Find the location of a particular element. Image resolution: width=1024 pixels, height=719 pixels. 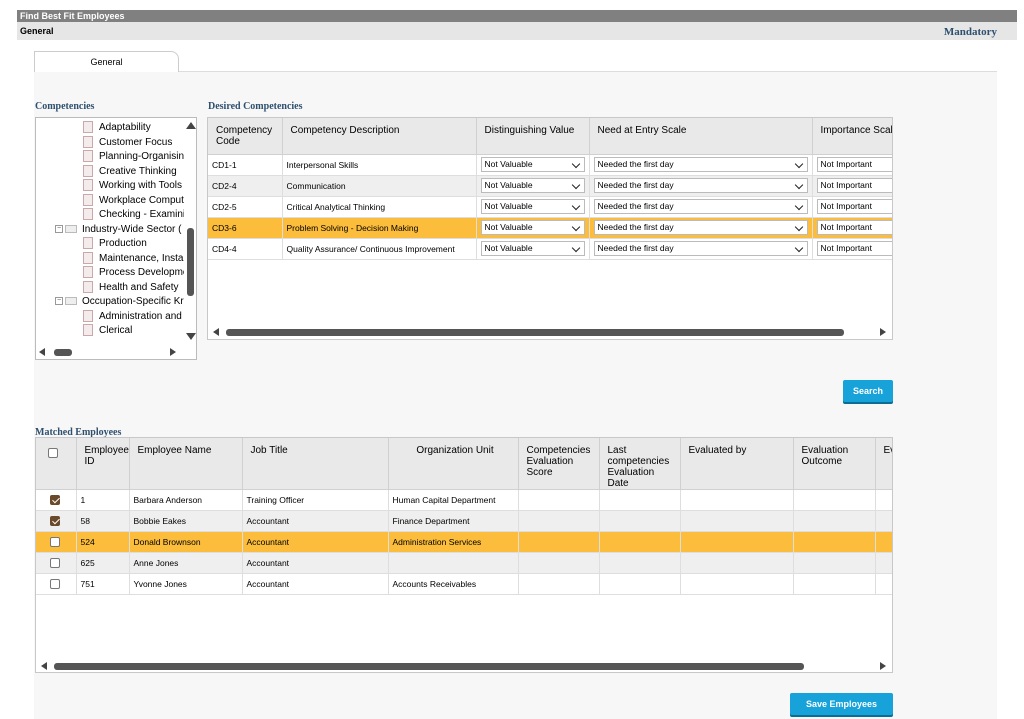

job-title-cell: Training Officer is located at coordinates (315, 500).